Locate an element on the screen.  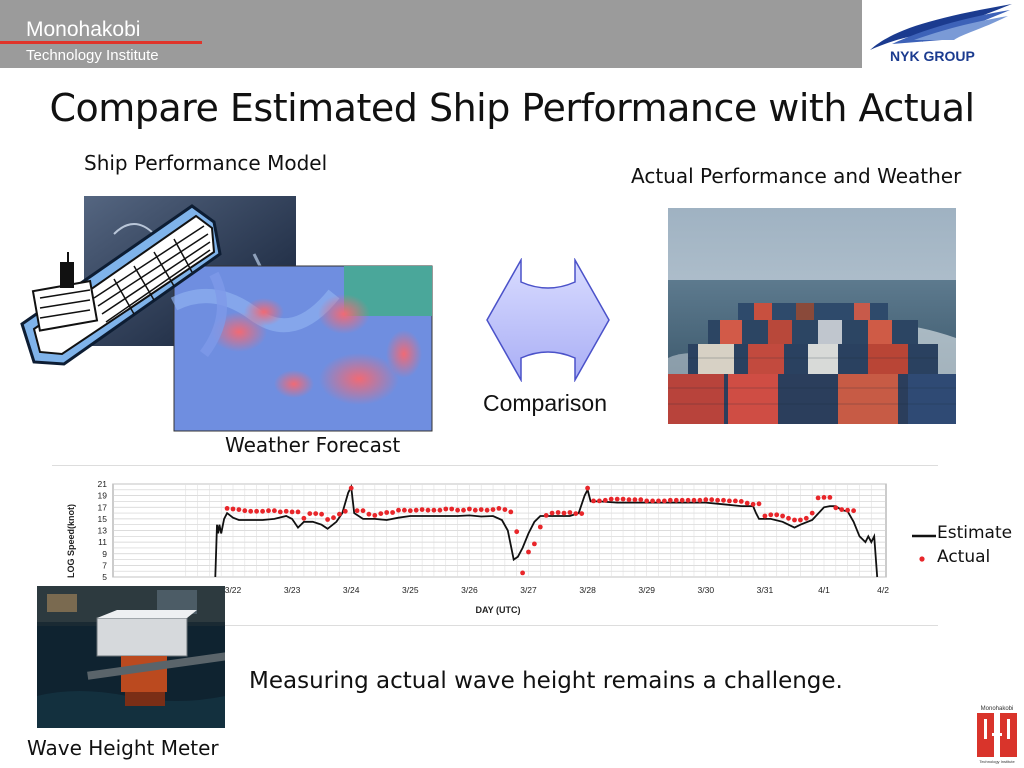
chart-xtick-label: 3/26 is located at coordinates (469, 590).